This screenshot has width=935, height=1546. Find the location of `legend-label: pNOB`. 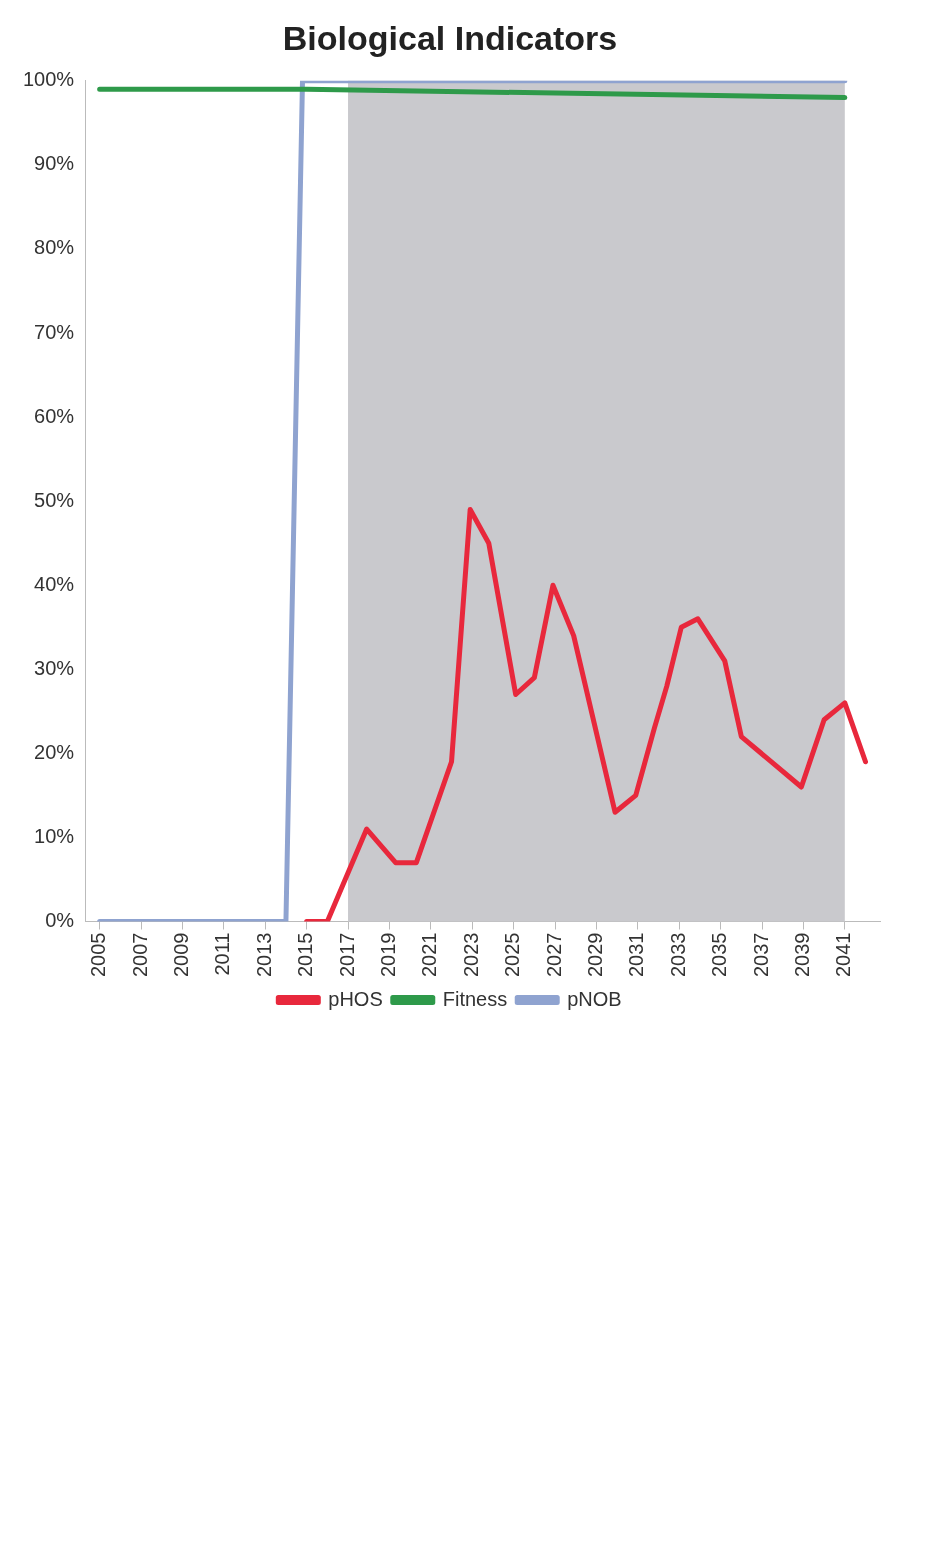

legend-label: pNOB is located at coordinates (594, 998).